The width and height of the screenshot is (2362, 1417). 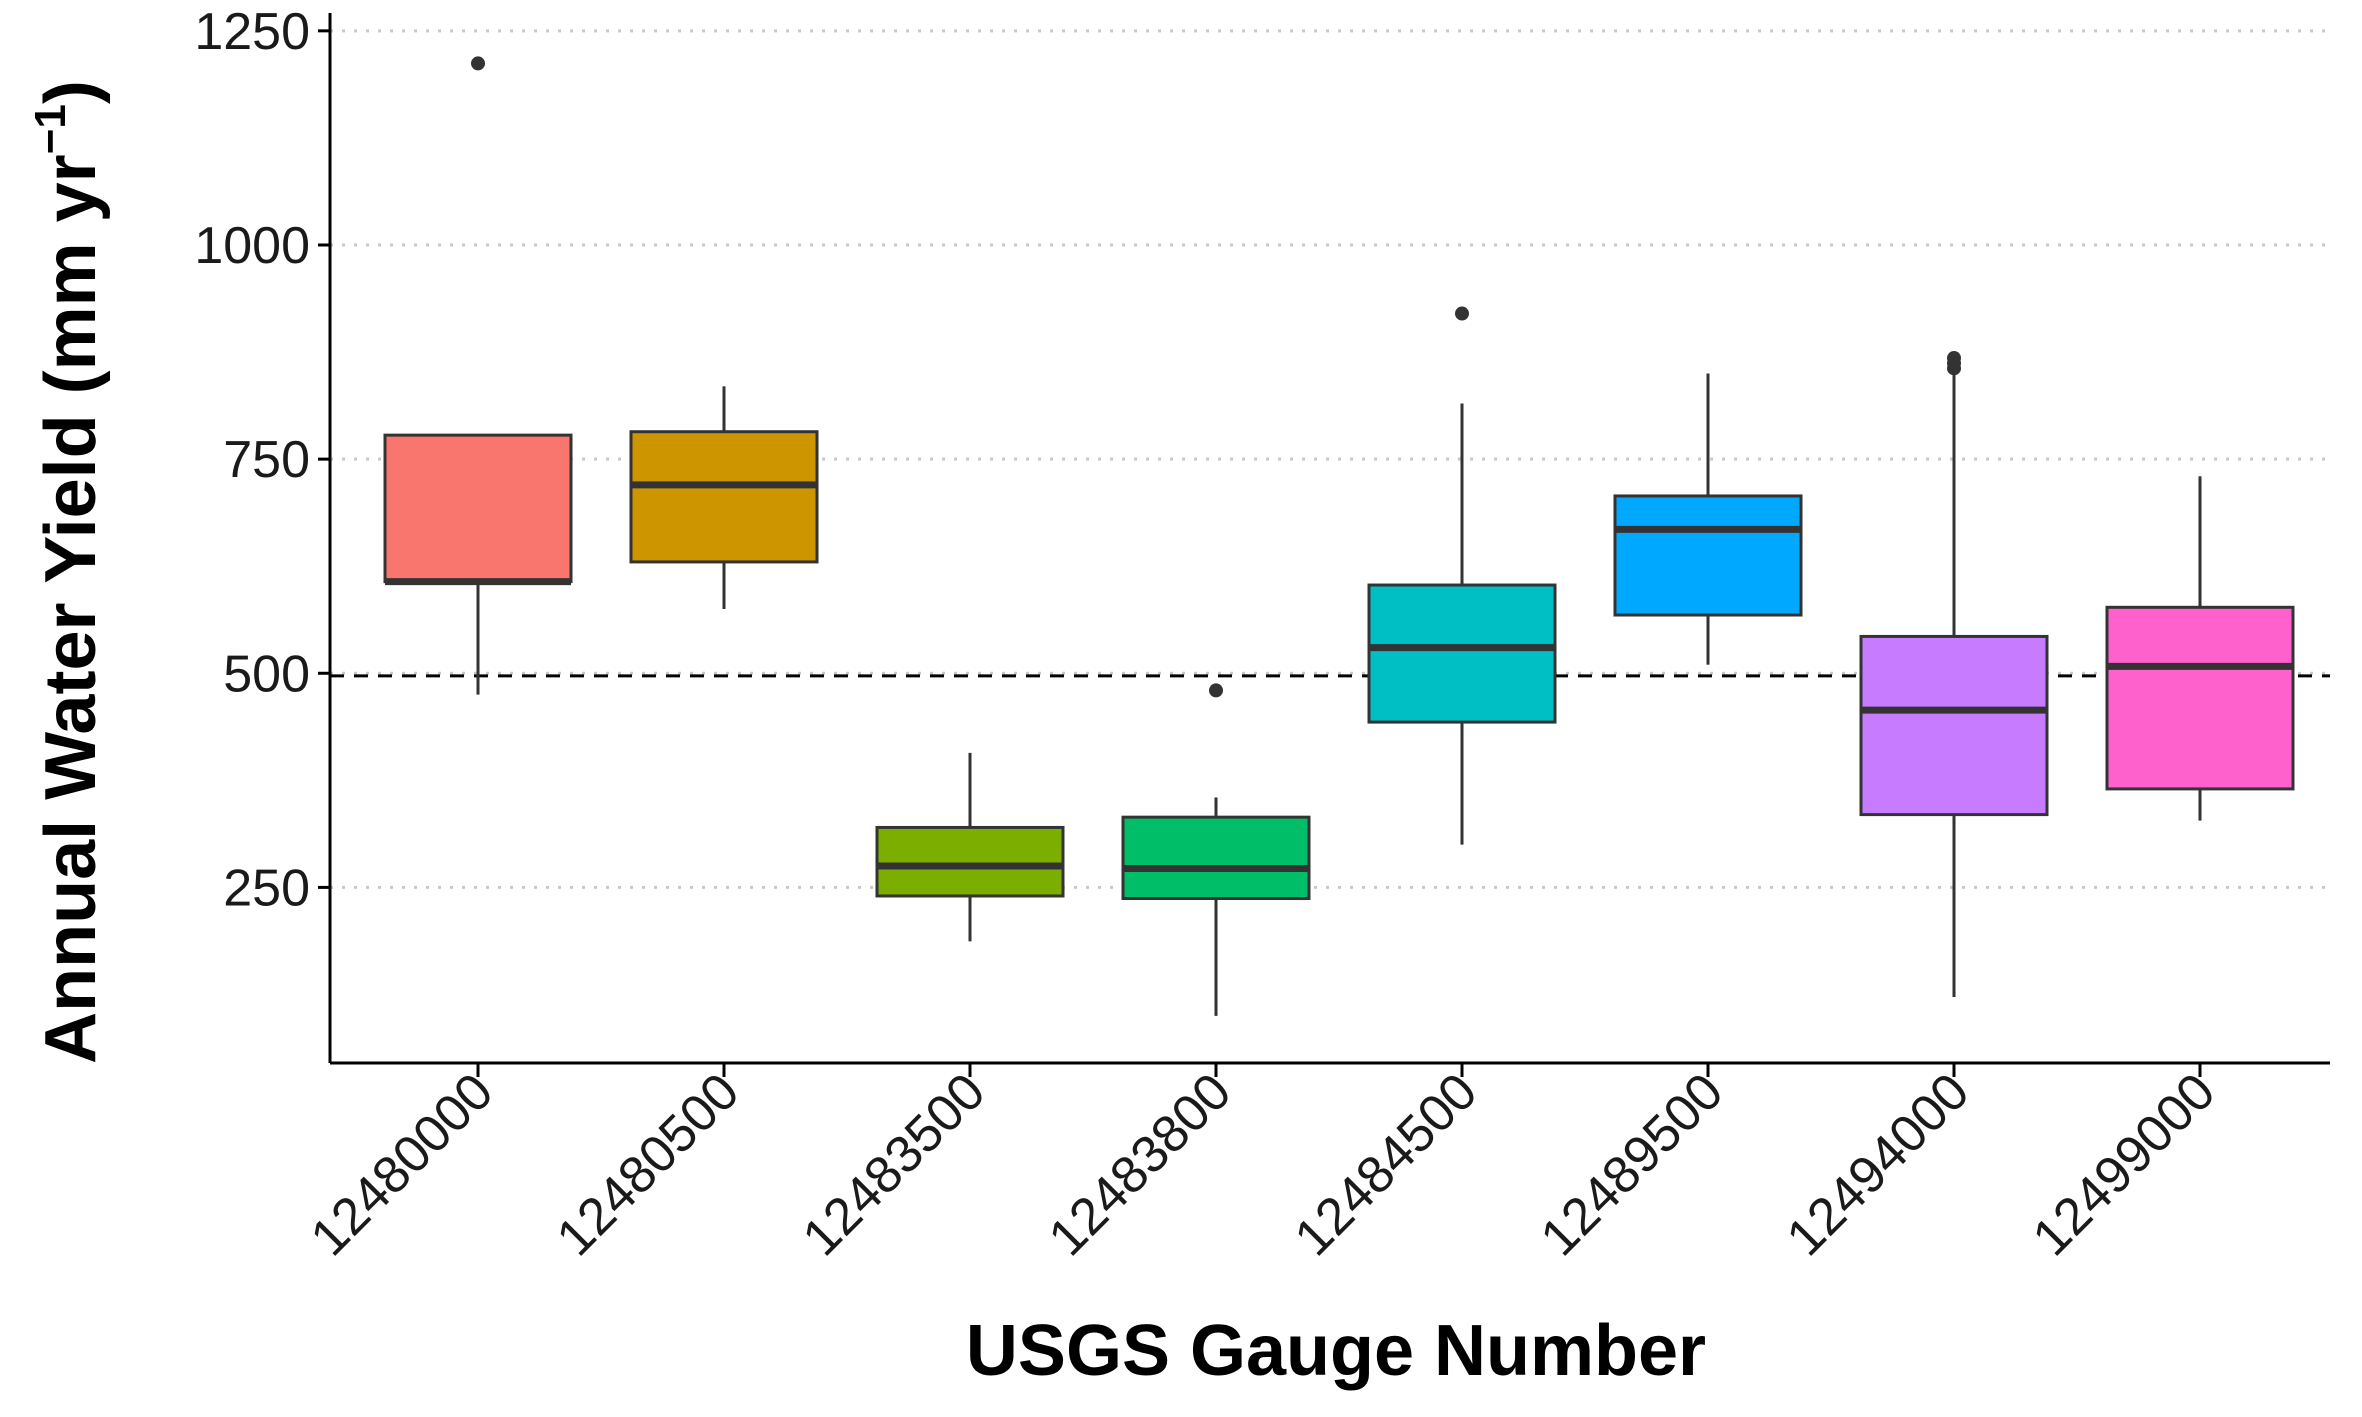 What do you see at coordinates (266, 460) in the screenshot?
I see `y-tick-label: 750` at bounding box center [266, 460].